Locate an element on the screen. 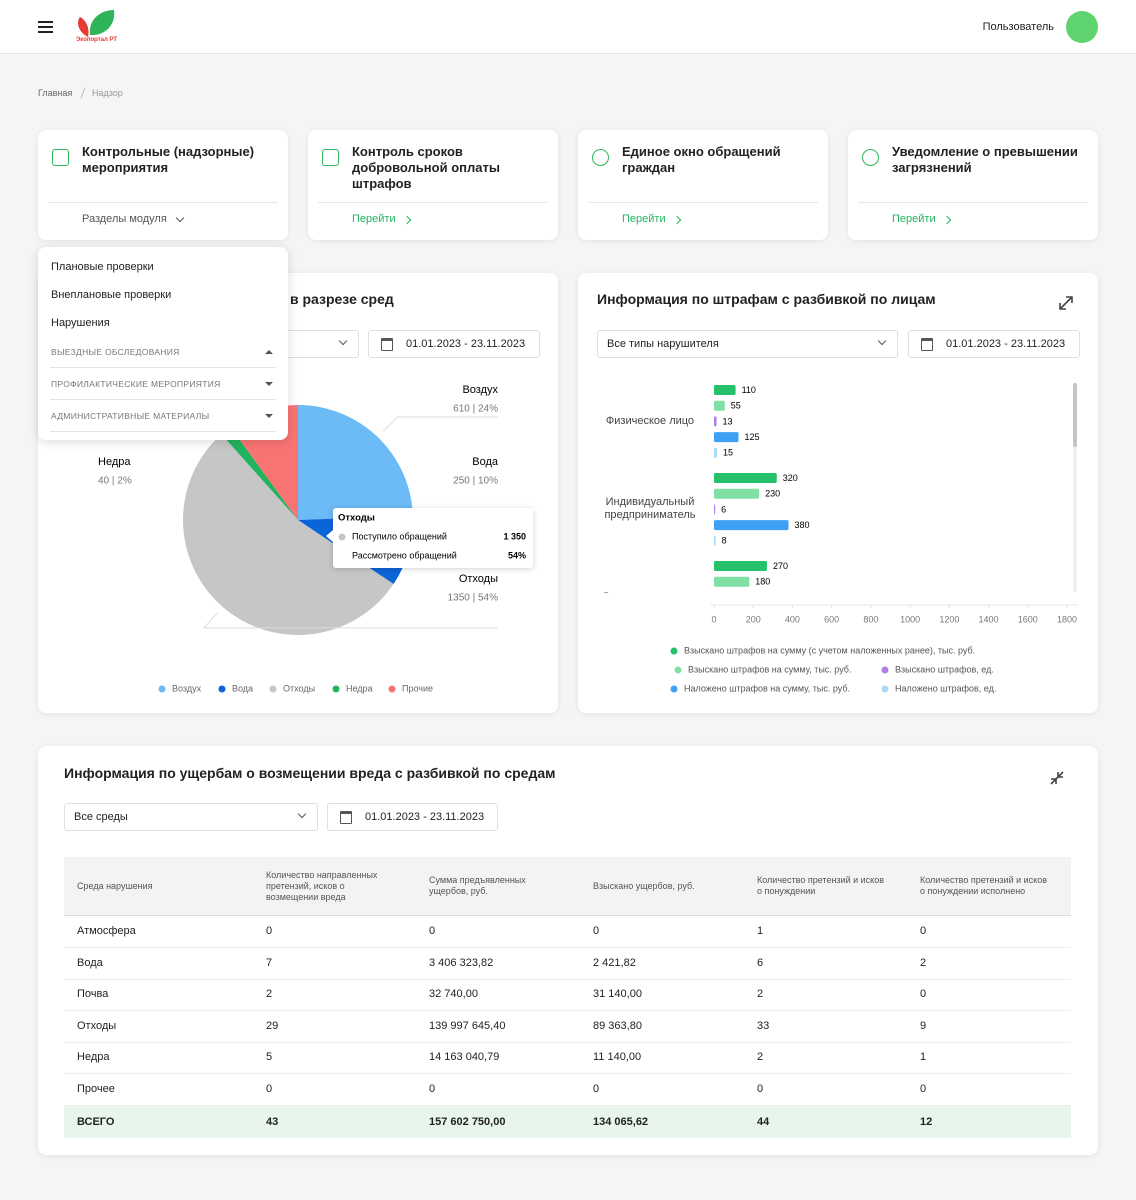 This screenshot has height=1200, width=1136. panel-title: в разрезе сред is located at coordinates (342, 299).